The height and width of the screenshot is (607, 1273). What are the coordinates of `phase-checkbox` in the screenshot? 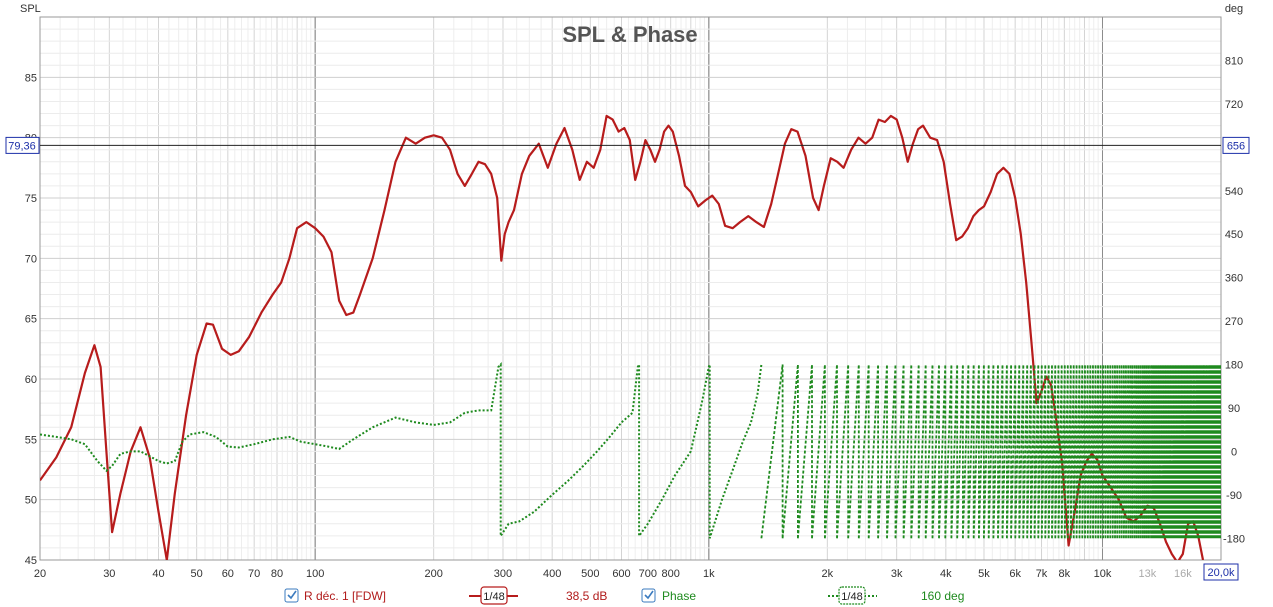 It's located at (648, 595).